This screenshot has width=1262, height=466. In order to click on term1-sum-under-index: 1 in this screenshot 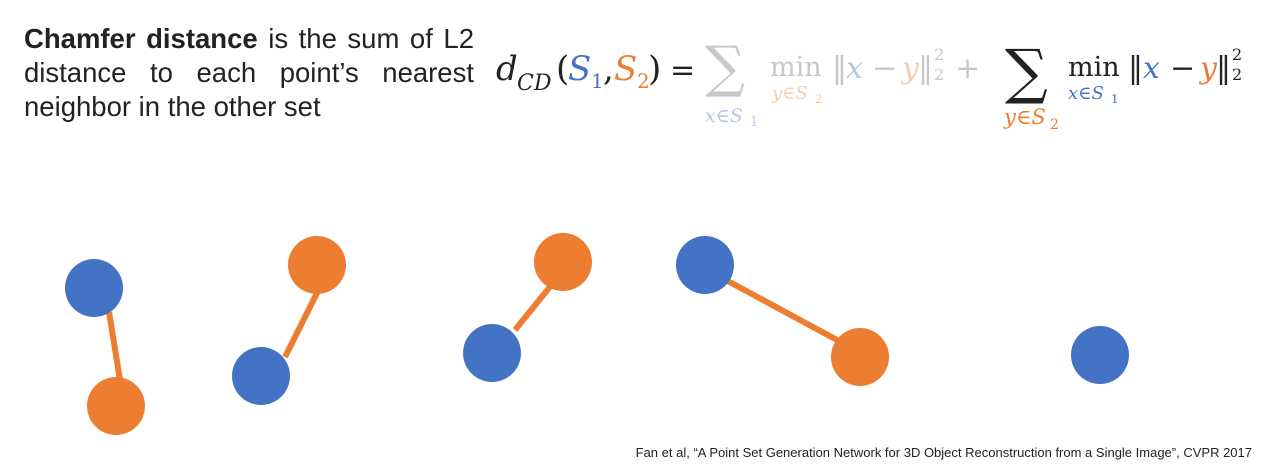, I will do `click(754, 122)`.